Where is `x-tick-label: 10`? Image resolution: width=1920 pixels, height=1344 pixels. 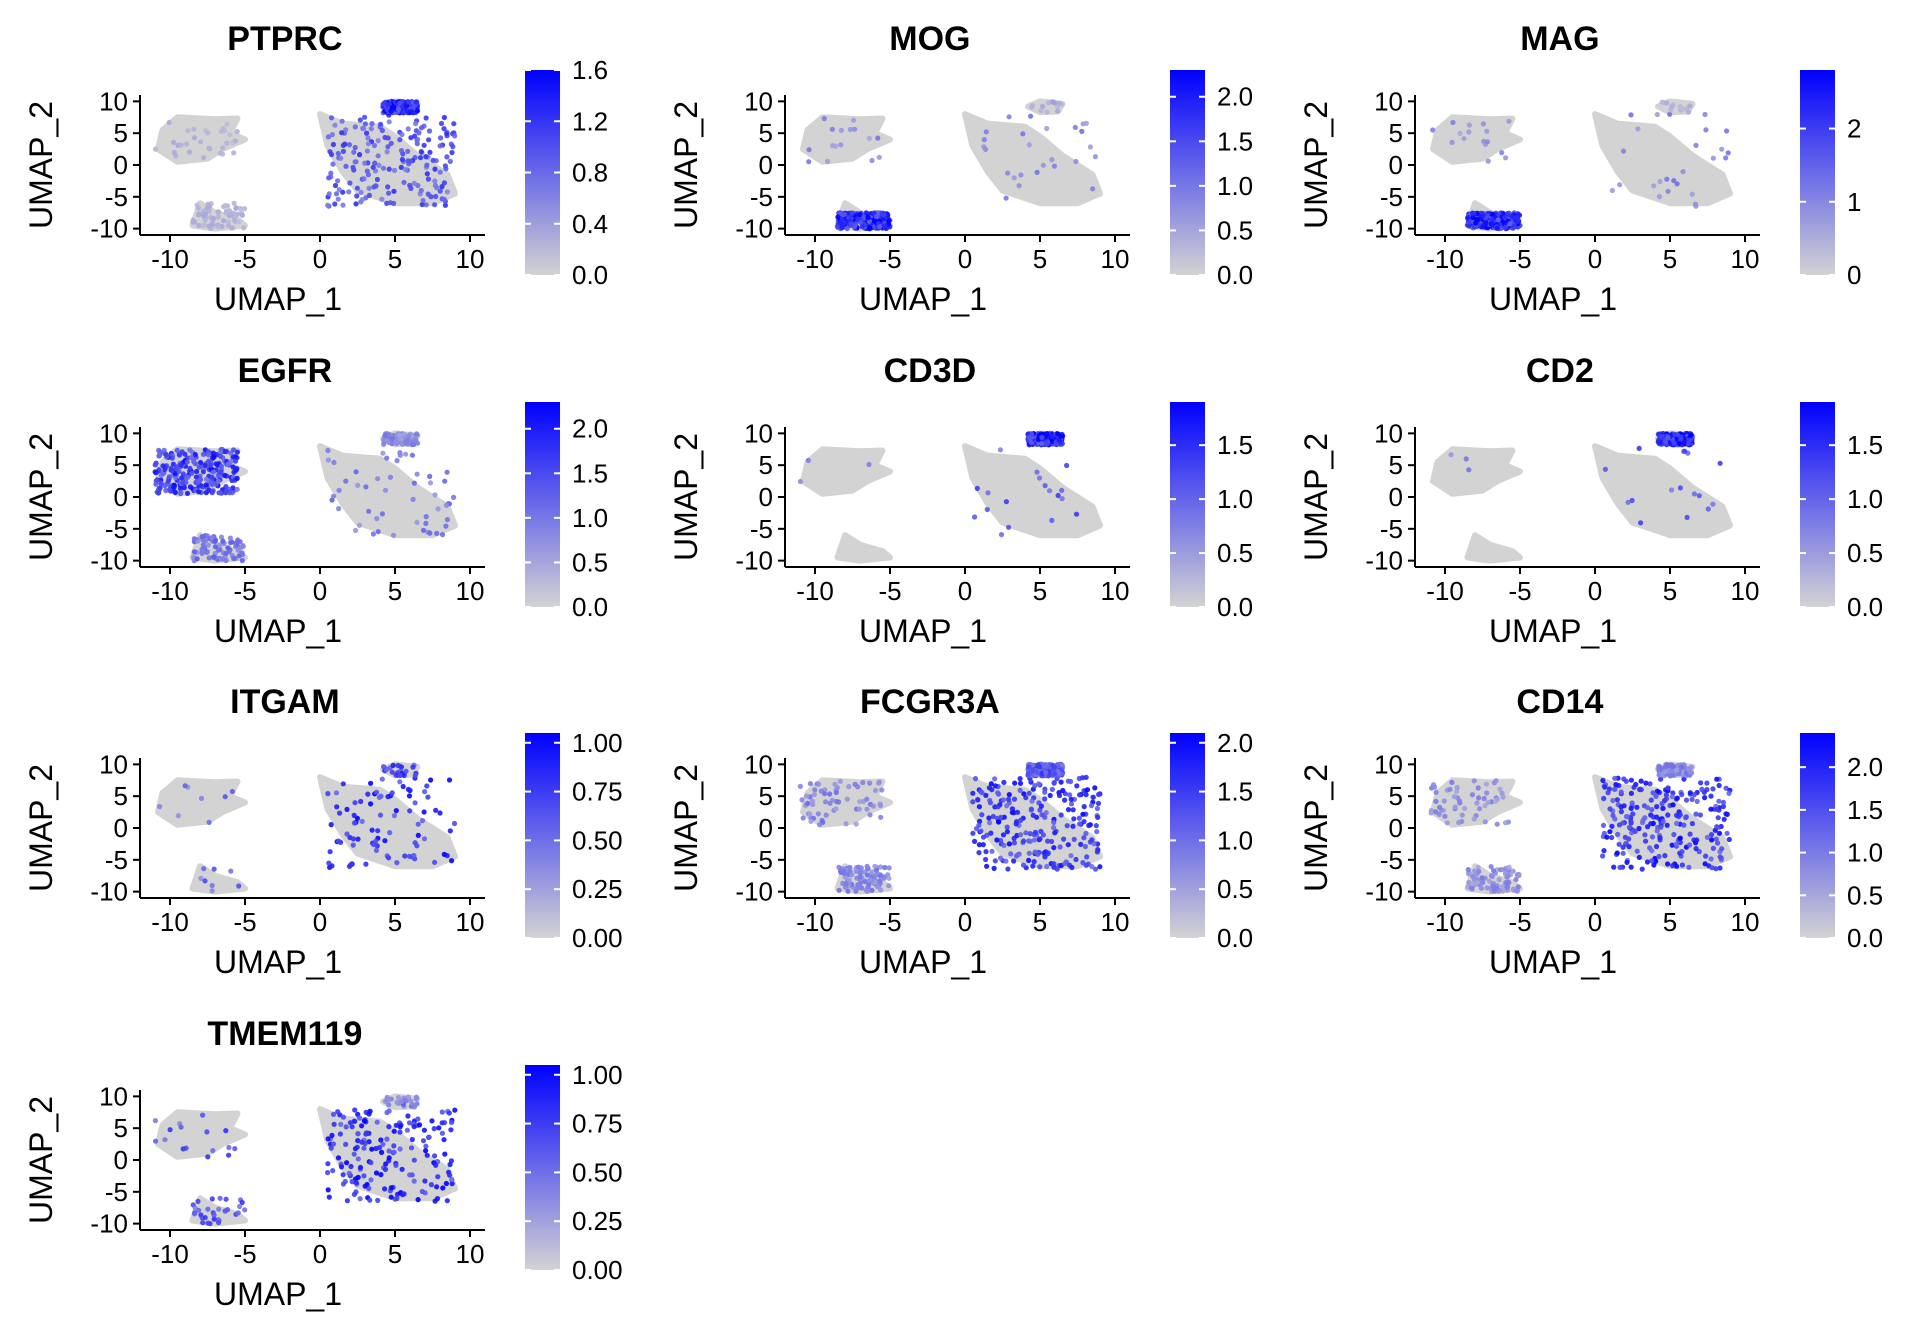 x-tick-label: 10 is located at coordinates (470, 259).